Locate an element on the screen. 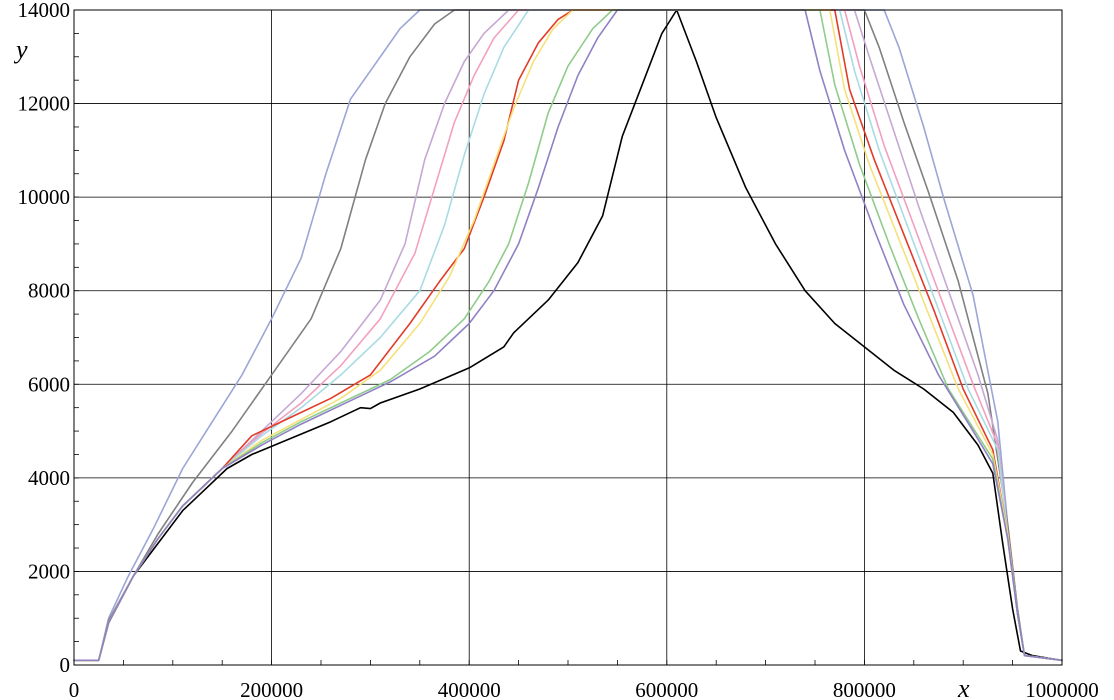 The height and width of the screenshot is (700, 1114). y-tick-label: 10000 is located at coordinates (44, 197).